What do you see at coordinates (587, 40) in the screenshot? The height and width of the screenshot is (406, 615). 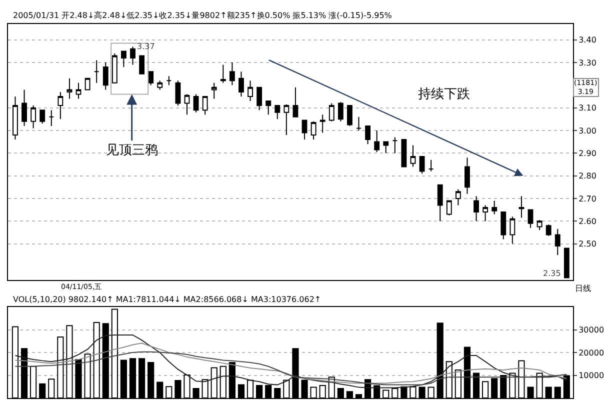 I see `y-tick-label: 3.40` at bounding box center [587, 40].